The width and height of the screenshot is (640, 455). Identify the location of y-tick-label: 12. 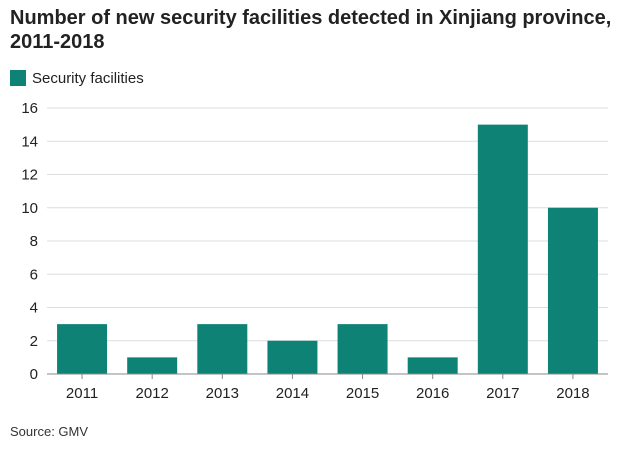
(29, 175).